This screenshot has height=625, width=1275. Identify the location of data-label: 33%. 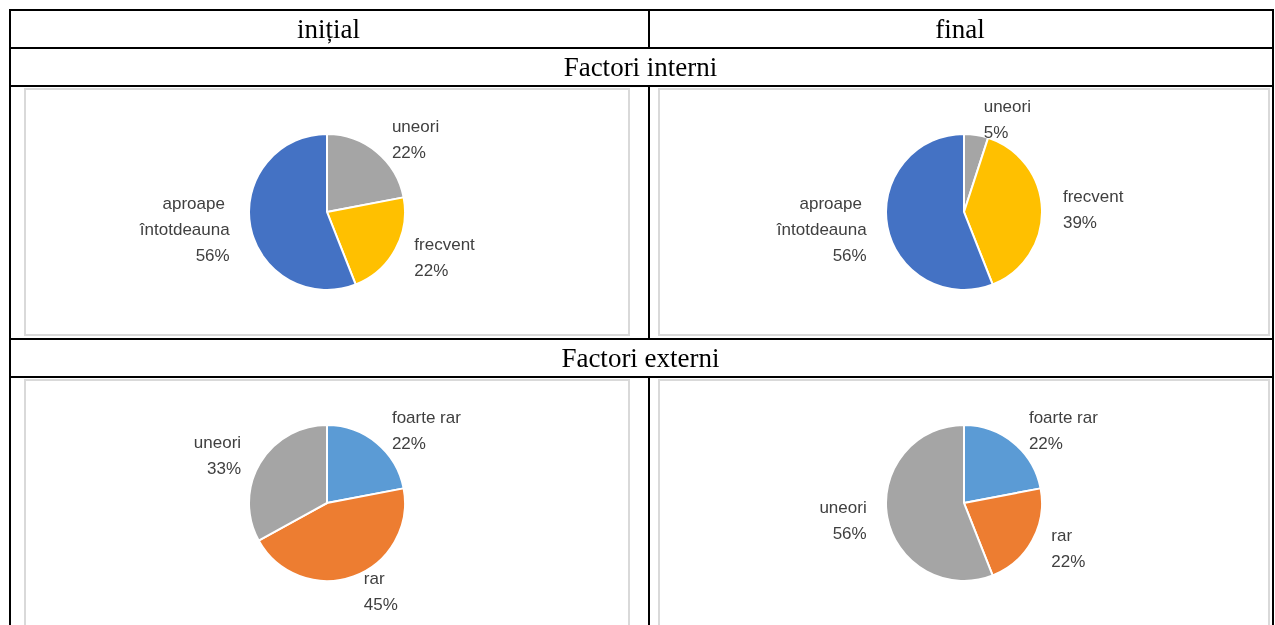
(224, 468).